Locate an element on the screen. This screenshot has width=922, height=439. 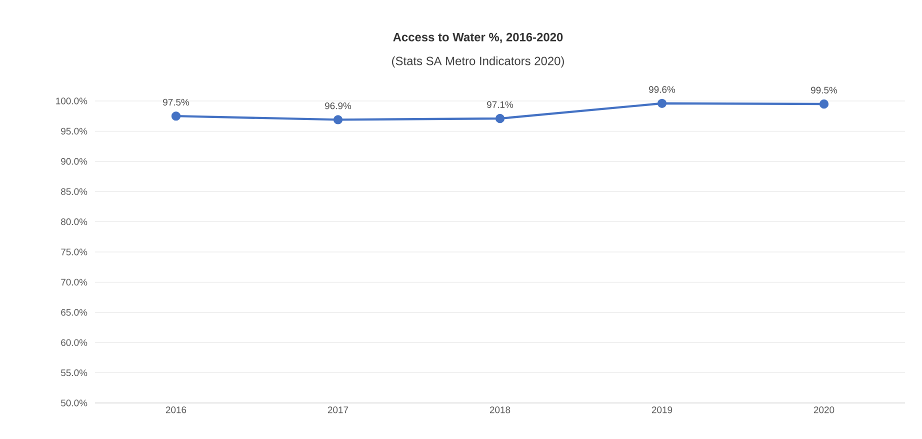
data-label: 96.9% is located at coordinates (338, 106).